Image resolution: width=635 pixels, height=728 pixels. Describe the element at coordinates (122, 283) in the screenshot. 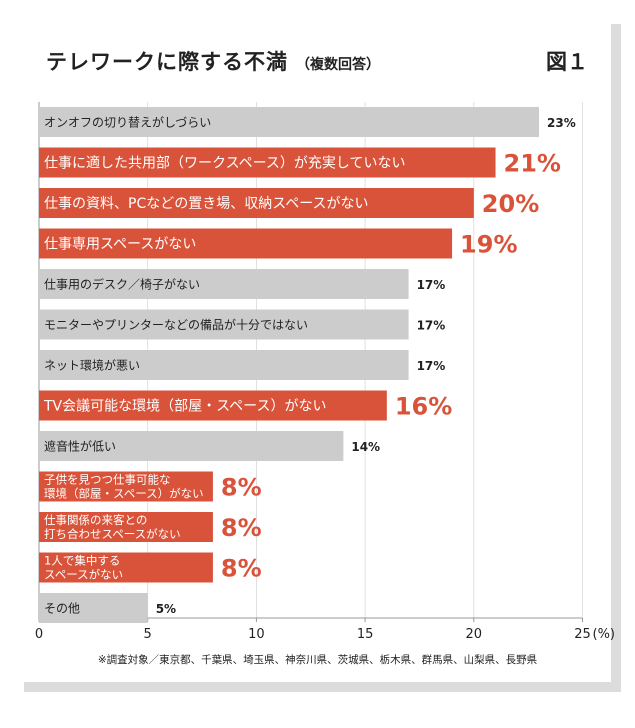

I see `bar-category-label: 仕事用のデスク／椅子がない` at that location.